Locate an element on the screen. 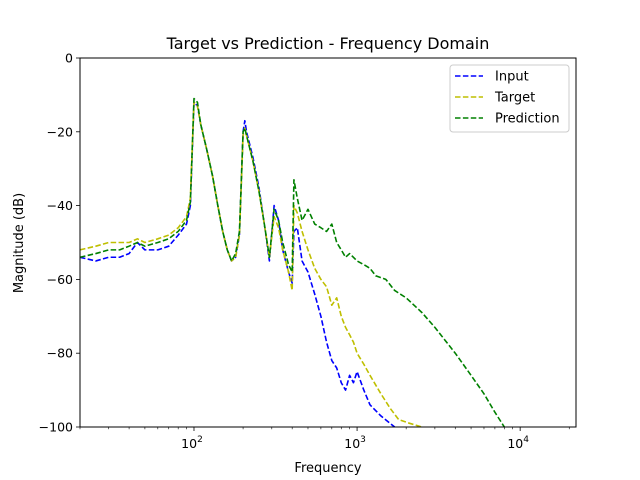  y-tick-label: −100 is located at coordinates (56, 427).